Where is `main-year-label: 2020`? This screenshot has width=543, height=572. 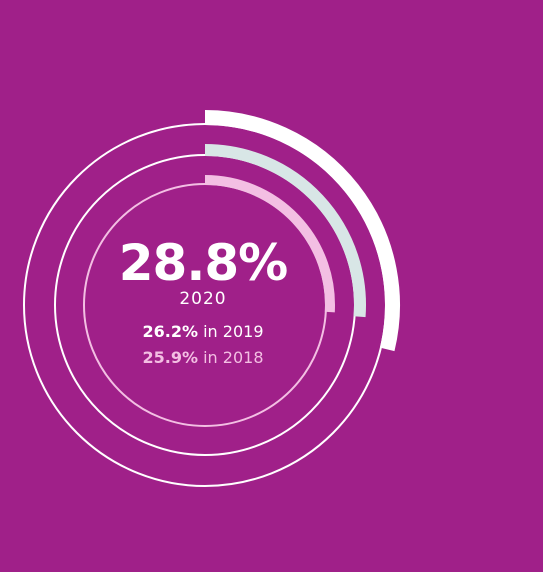
main-year-label: 2020 is located at coordinates (203, 299).